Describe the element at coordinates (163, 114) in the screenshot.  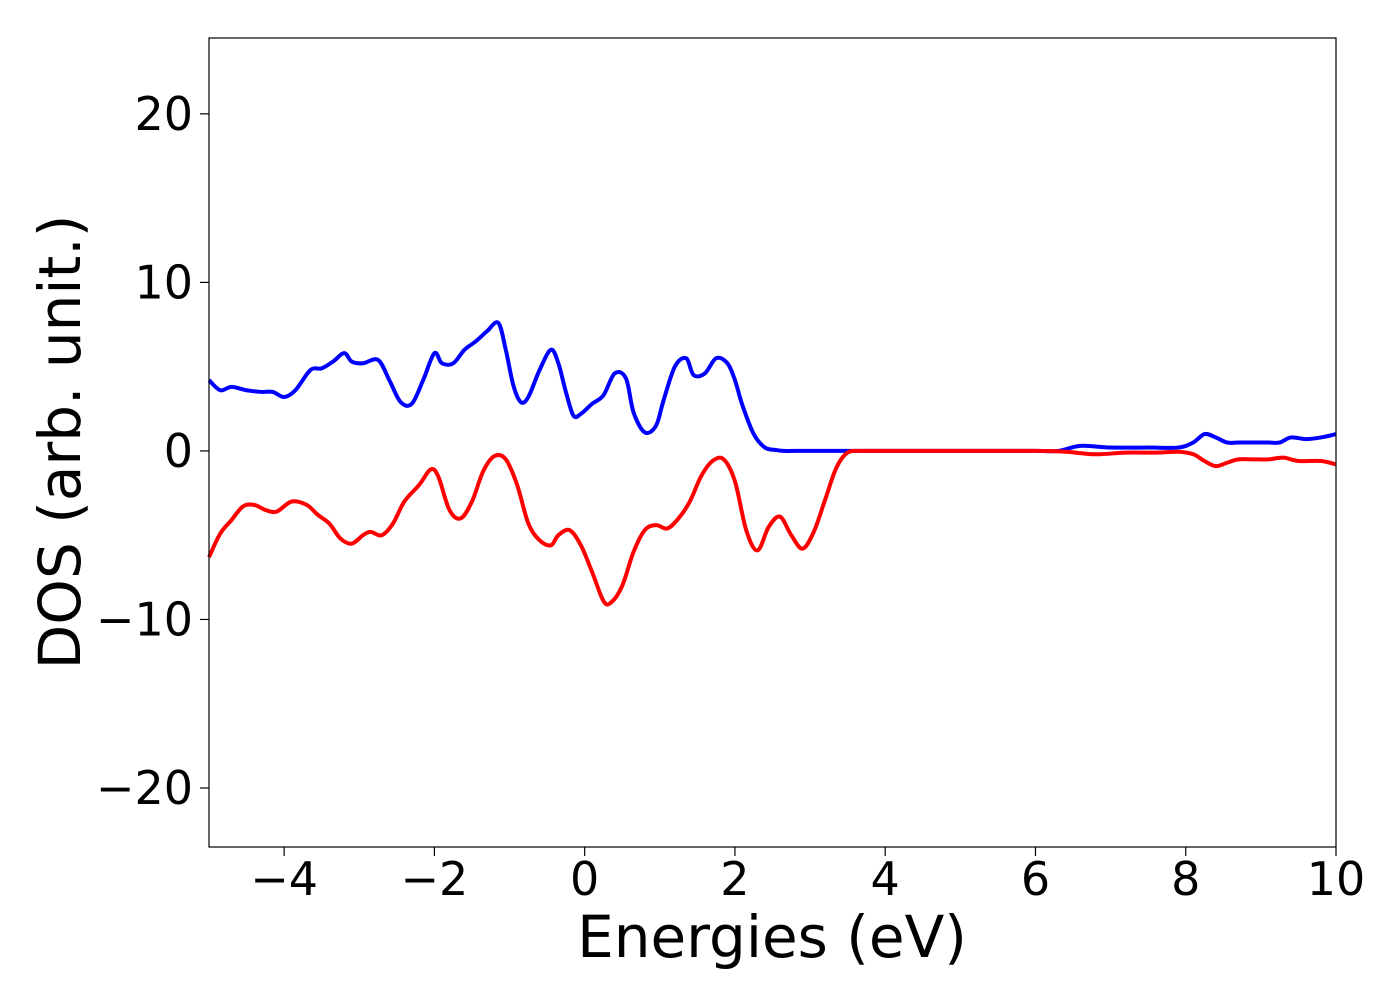
I see `y-tick-label: 20` at that location.